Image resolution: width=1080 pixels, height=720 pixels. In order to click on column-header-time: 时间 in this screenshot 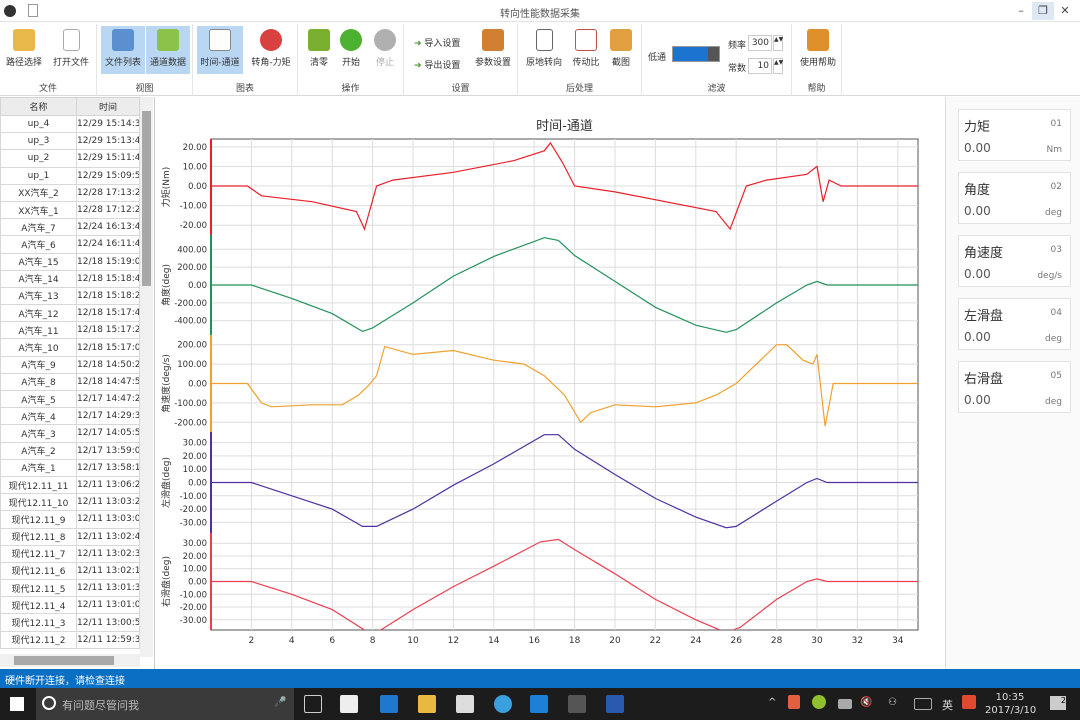, I will do `click(108, 106)`.